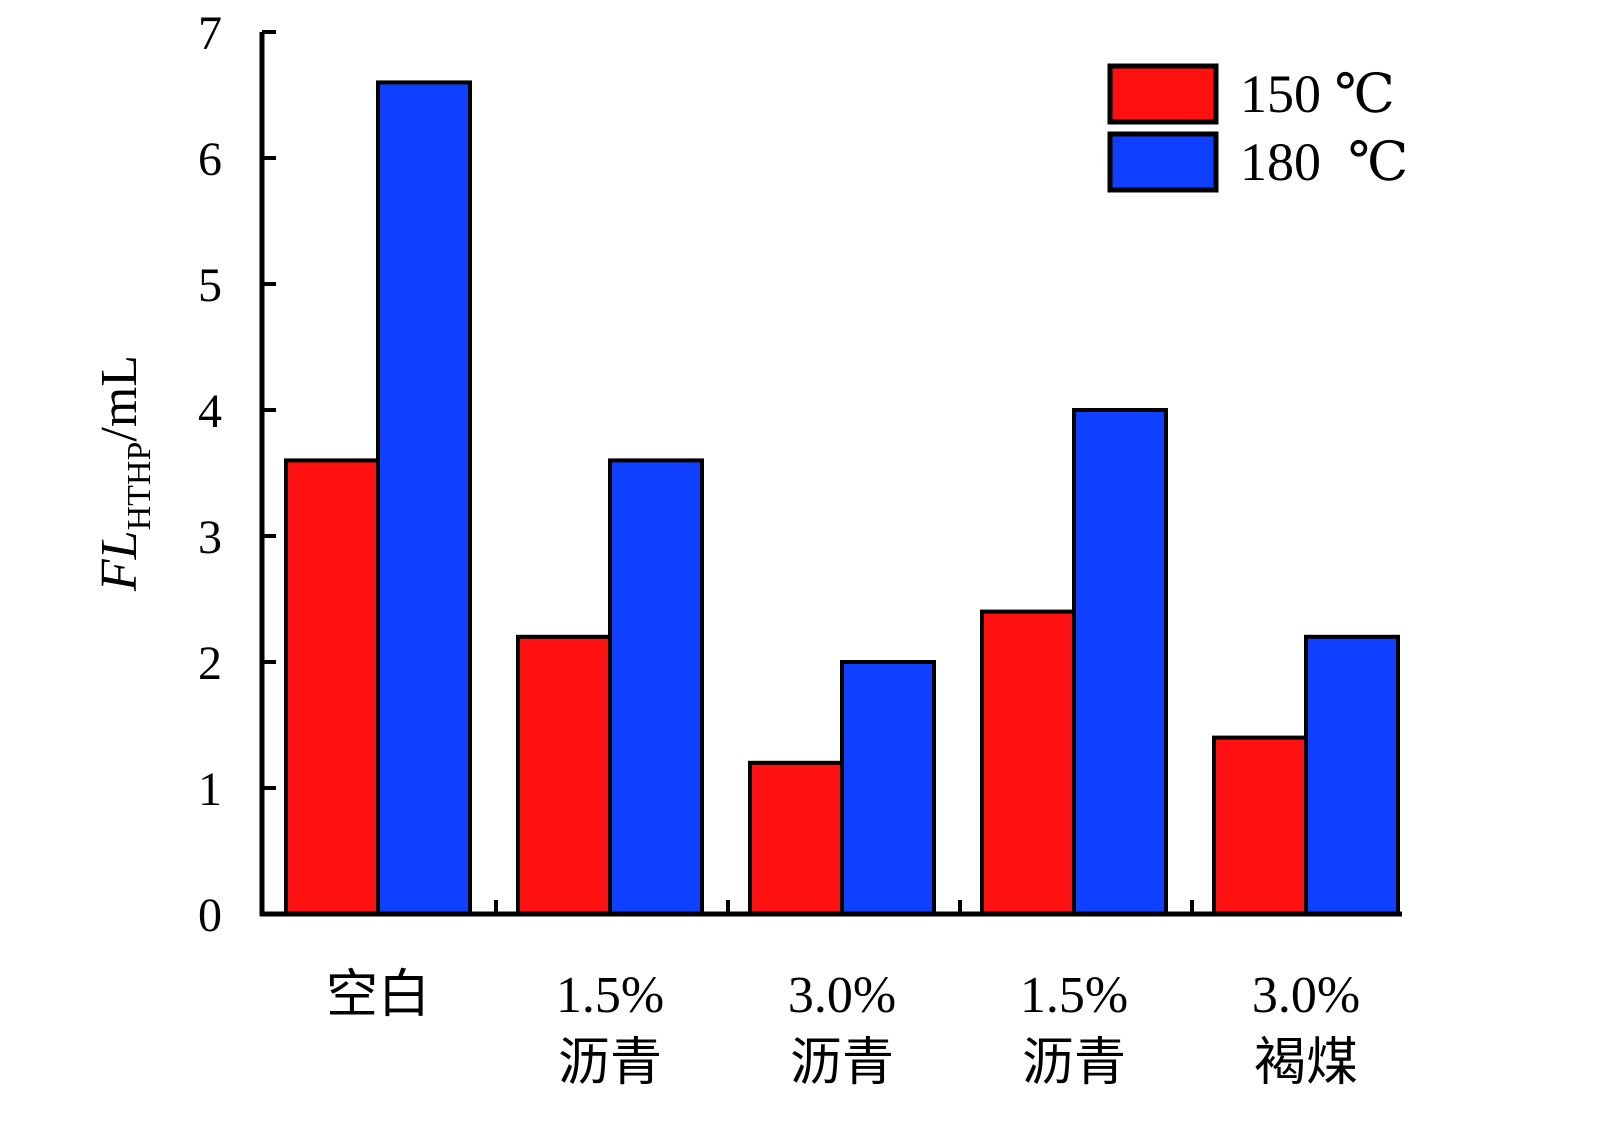 The image size is (1600, 1123). I want to click on legend-label-150c: 150 ℃, so click(1317, 94).